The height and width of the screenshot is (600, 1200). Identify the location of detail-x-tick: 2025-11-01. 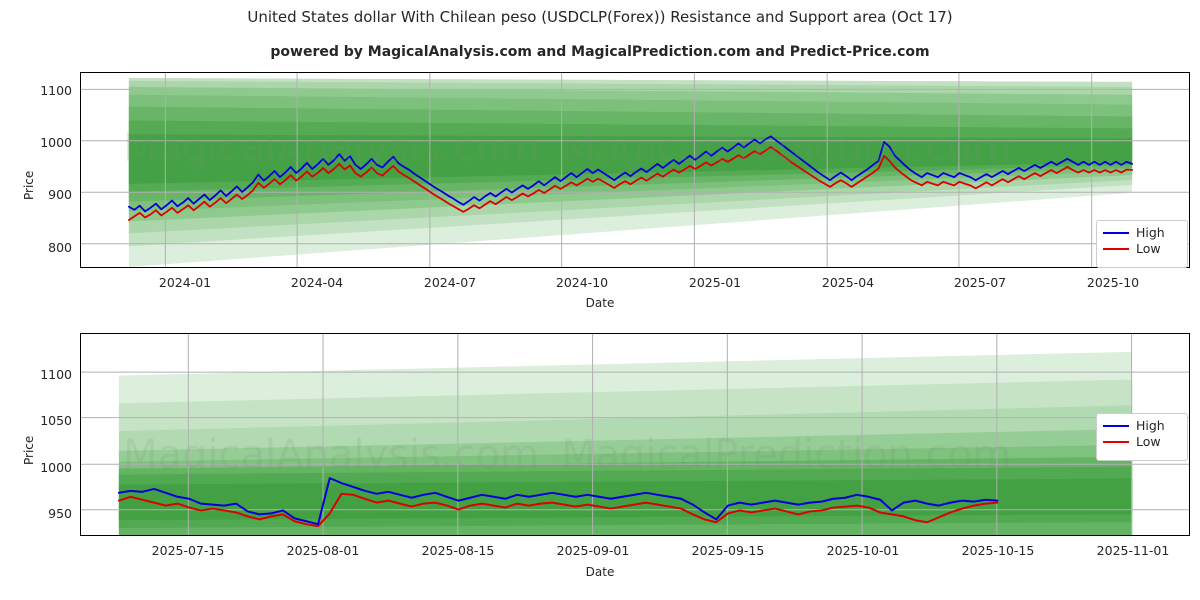
(1133, 550).